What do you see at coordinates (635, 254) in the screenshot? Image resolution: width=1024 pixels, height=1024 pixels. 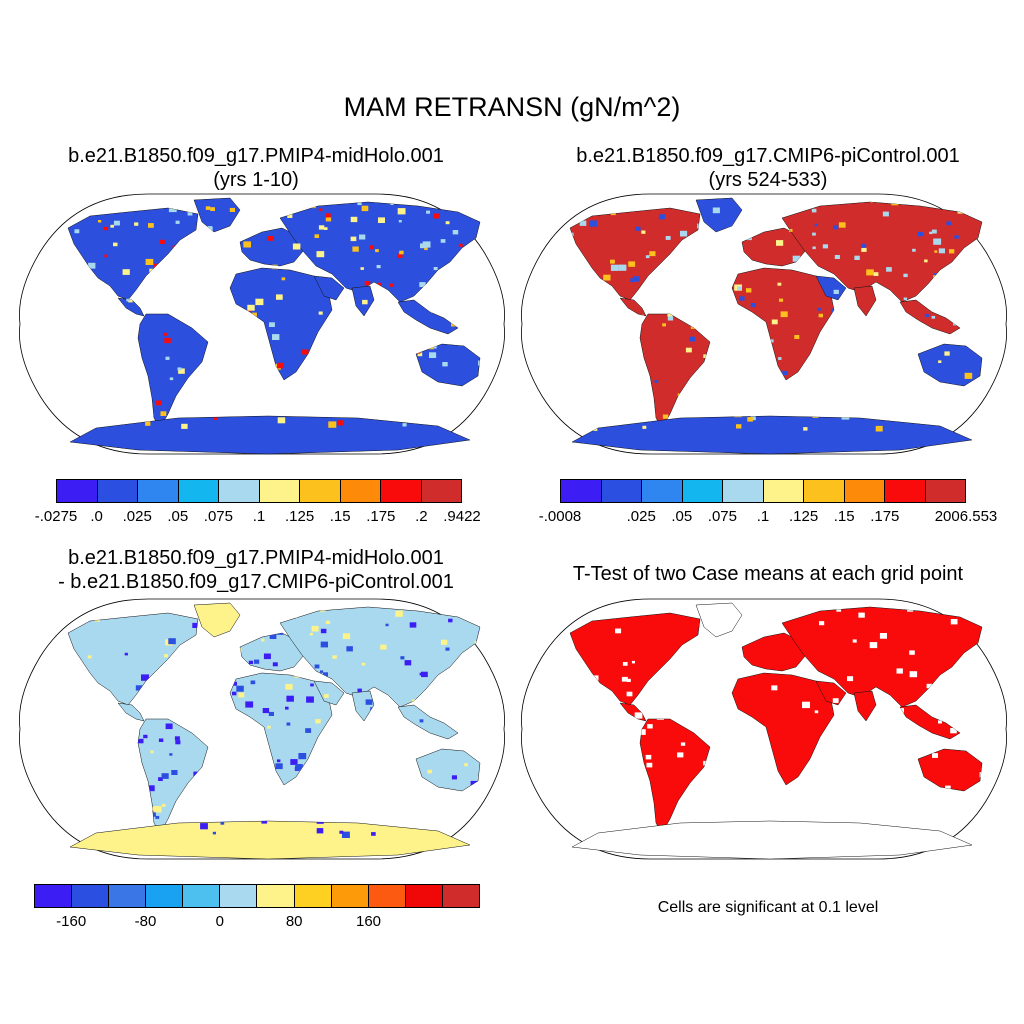 I see `continent-namerica` at bounding box center [635, 254].